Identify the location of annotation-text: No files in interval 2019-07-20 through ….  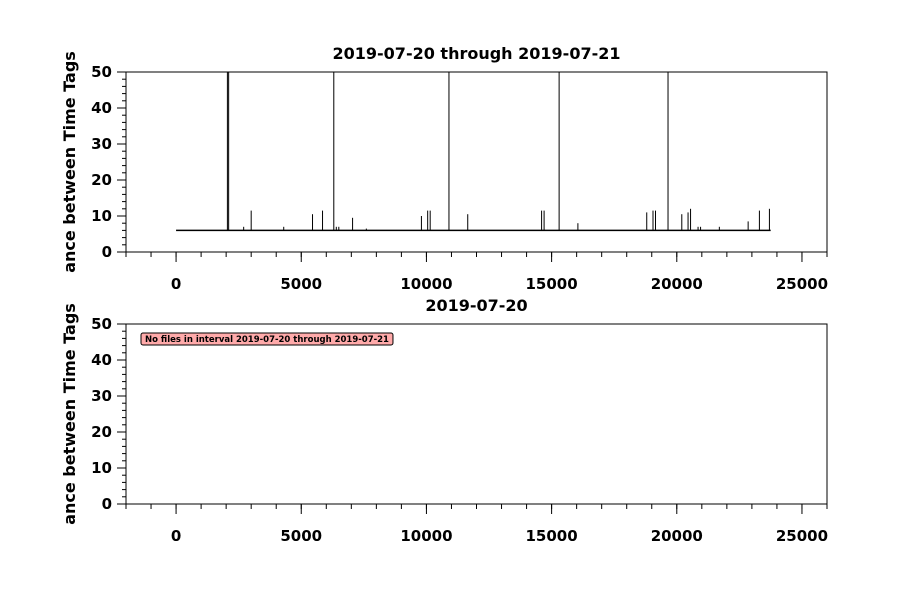
(267, 340).